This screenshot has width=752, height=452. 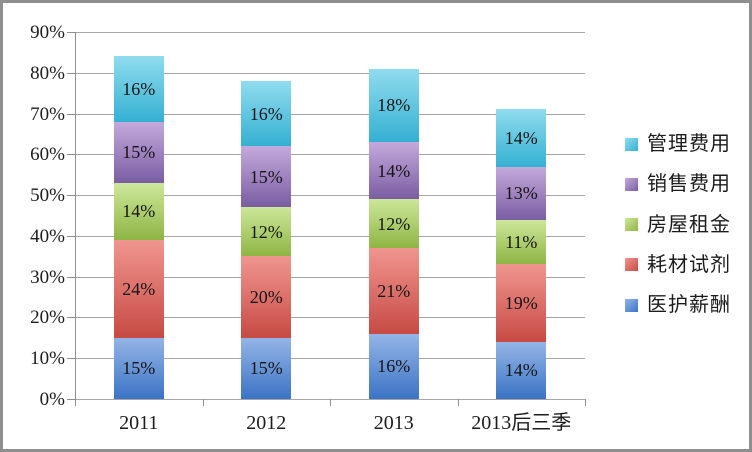 I want to click on segment-value-label: 19%, so click(x=521, y=303).